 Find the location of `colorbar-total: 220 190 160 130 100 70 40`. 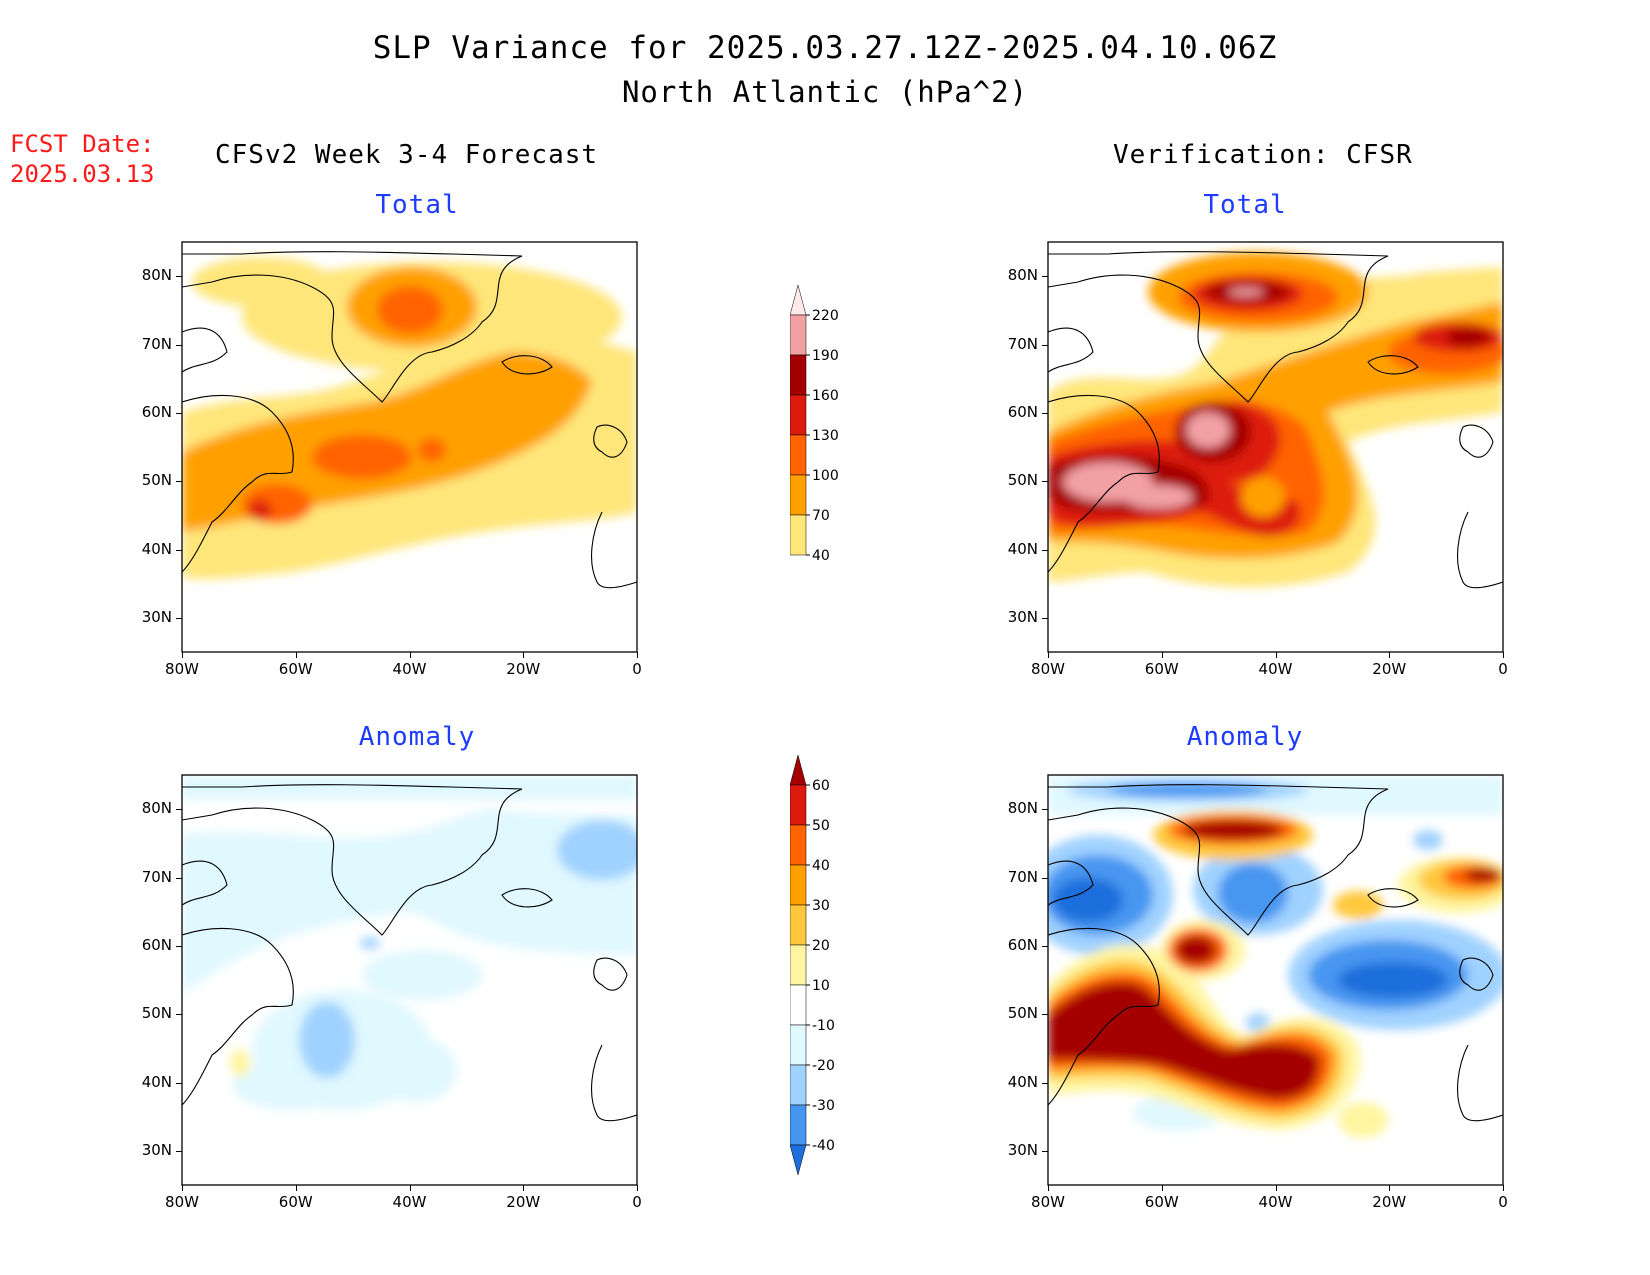

colorbar-total: 220 190 160 130 100 70 40 is located at coordinates (834, 441).